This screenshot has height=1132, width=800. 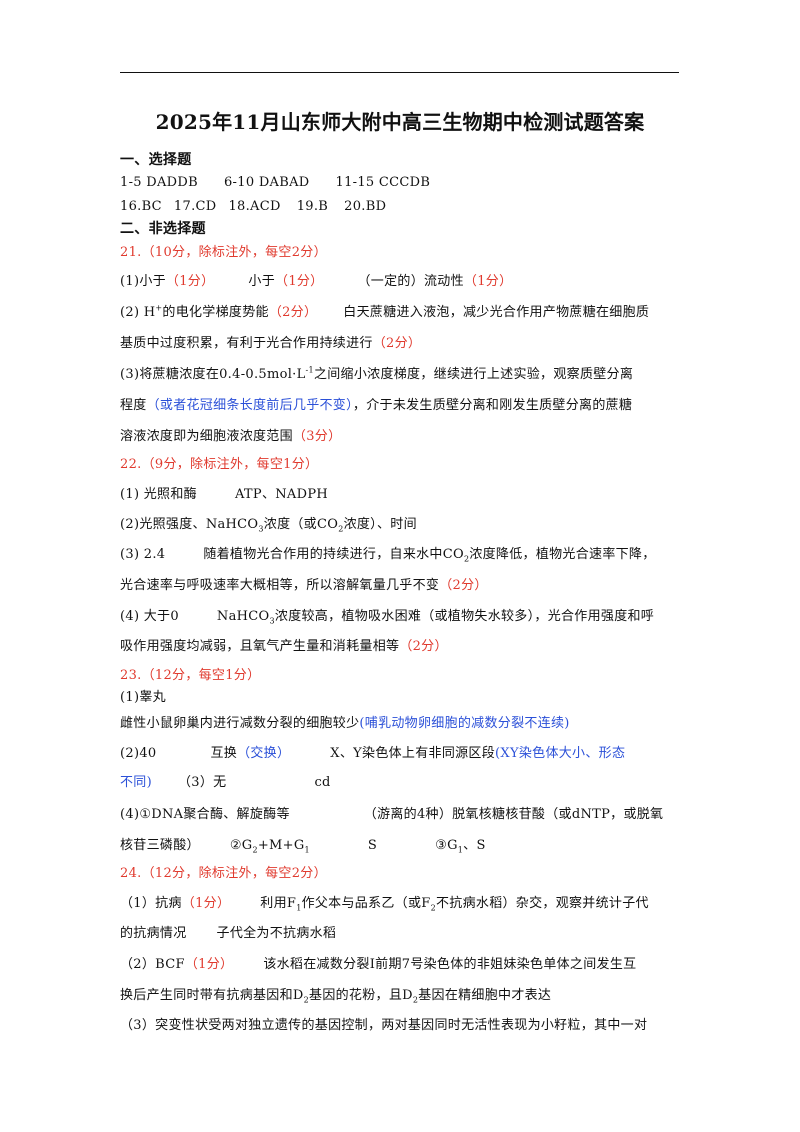 I want to click on q24-line-3: （2）BCF（1分） 该水稻在减数分裂Ⅰ前期7号染色体的非姐妹染色单体之间发生互, so click(x=378, y=962).